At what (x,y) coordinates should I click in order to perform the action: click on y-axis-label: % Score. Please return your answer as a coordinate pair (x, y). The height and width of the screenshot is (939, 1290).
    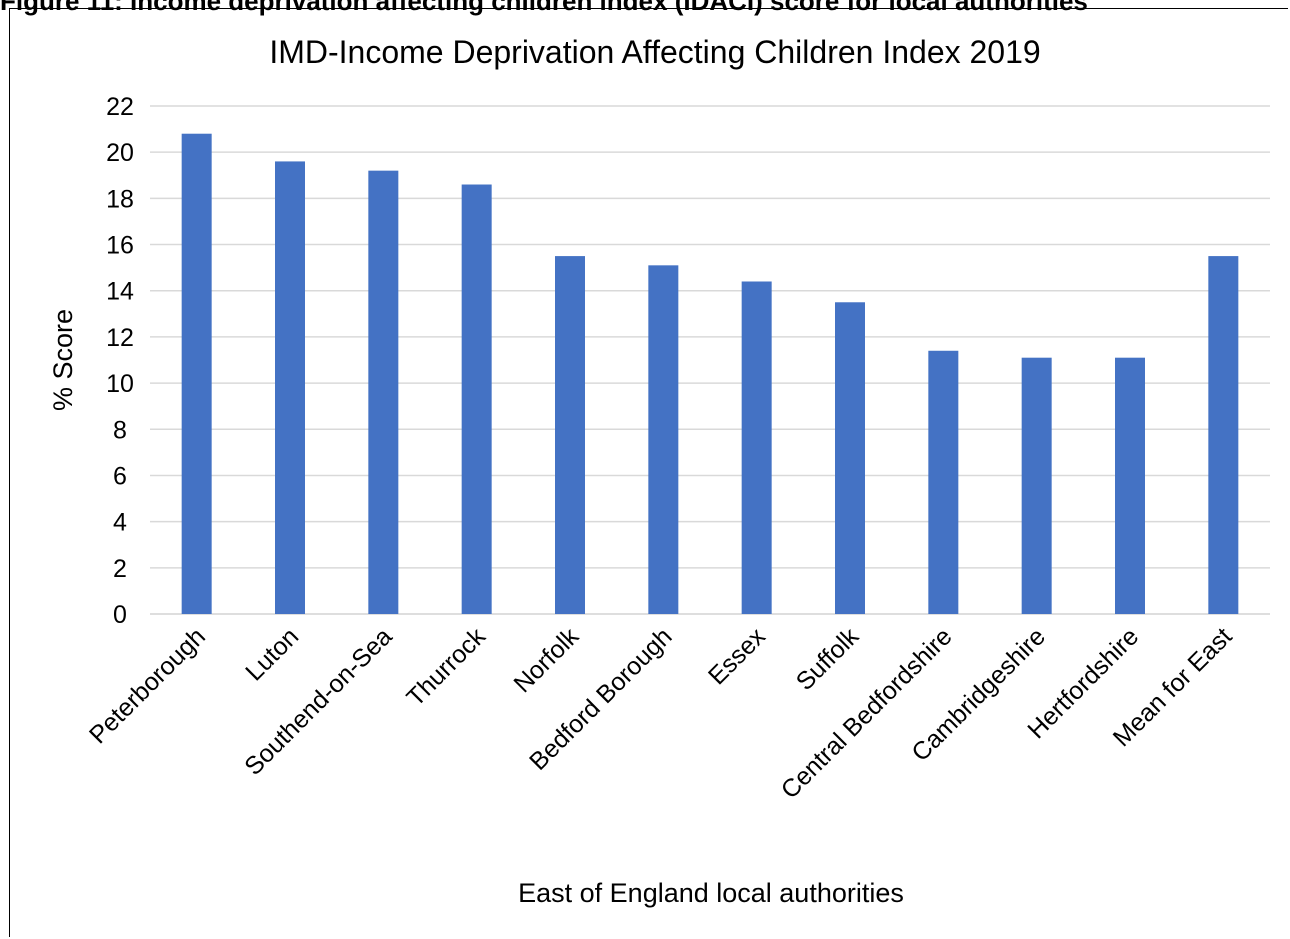
    Looking at the image, I should click on (63, 360).